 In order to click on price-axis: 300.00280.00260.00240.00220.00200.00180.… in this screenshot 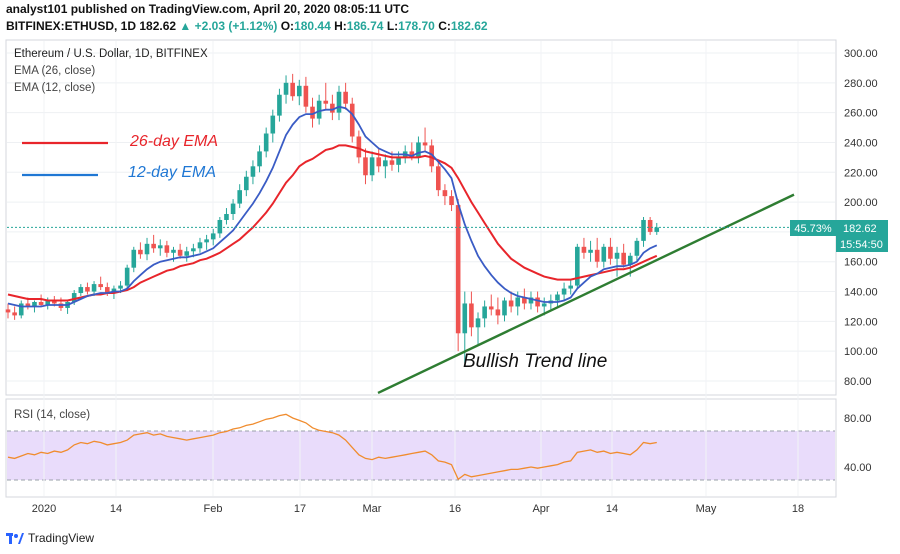, I will do `click(861, 218)`.